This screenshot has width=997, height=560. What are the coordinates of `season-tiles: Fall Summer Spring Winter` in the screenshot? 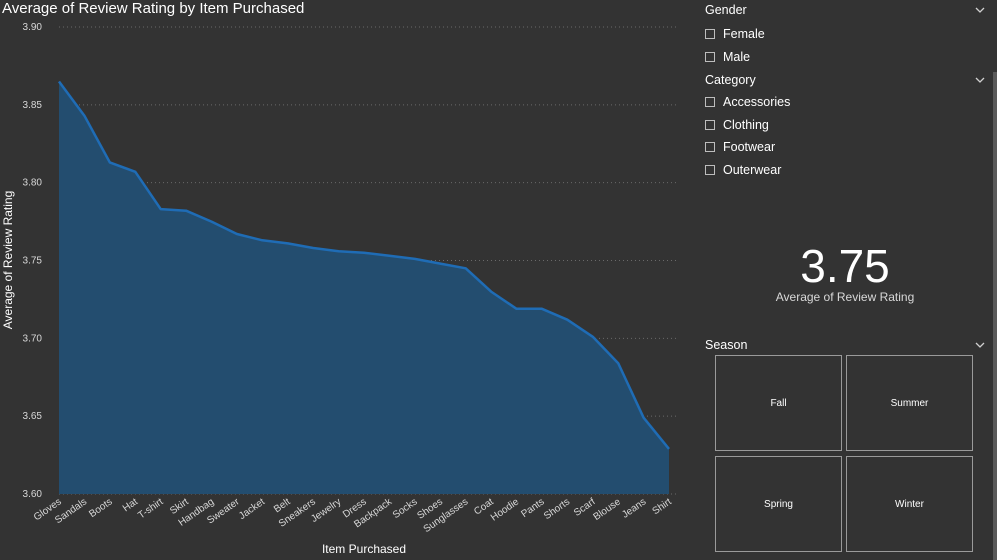 It's located at (846, 456).